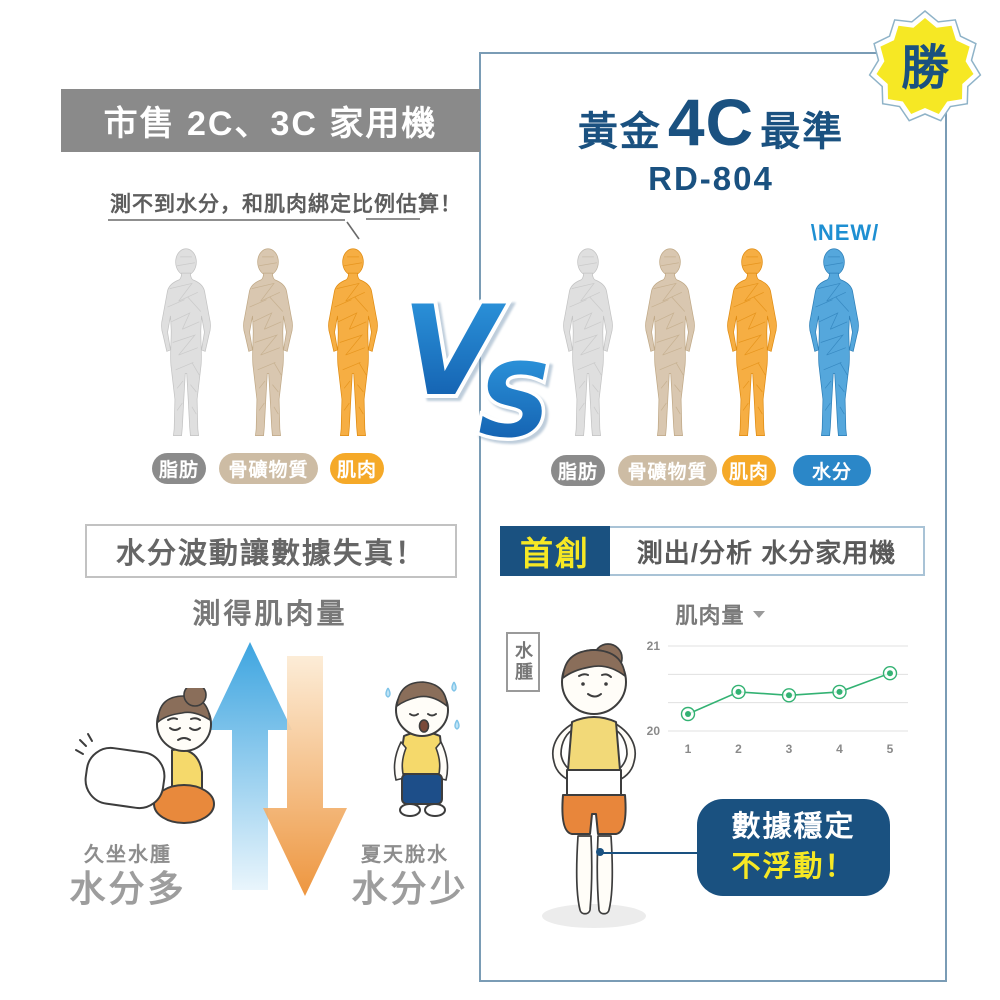 The width and height of the screenshot is (1000, 1000). Describe the element at coordinates (845, 232) in the screenshot. I see `new-label: \NEW/` at that location.